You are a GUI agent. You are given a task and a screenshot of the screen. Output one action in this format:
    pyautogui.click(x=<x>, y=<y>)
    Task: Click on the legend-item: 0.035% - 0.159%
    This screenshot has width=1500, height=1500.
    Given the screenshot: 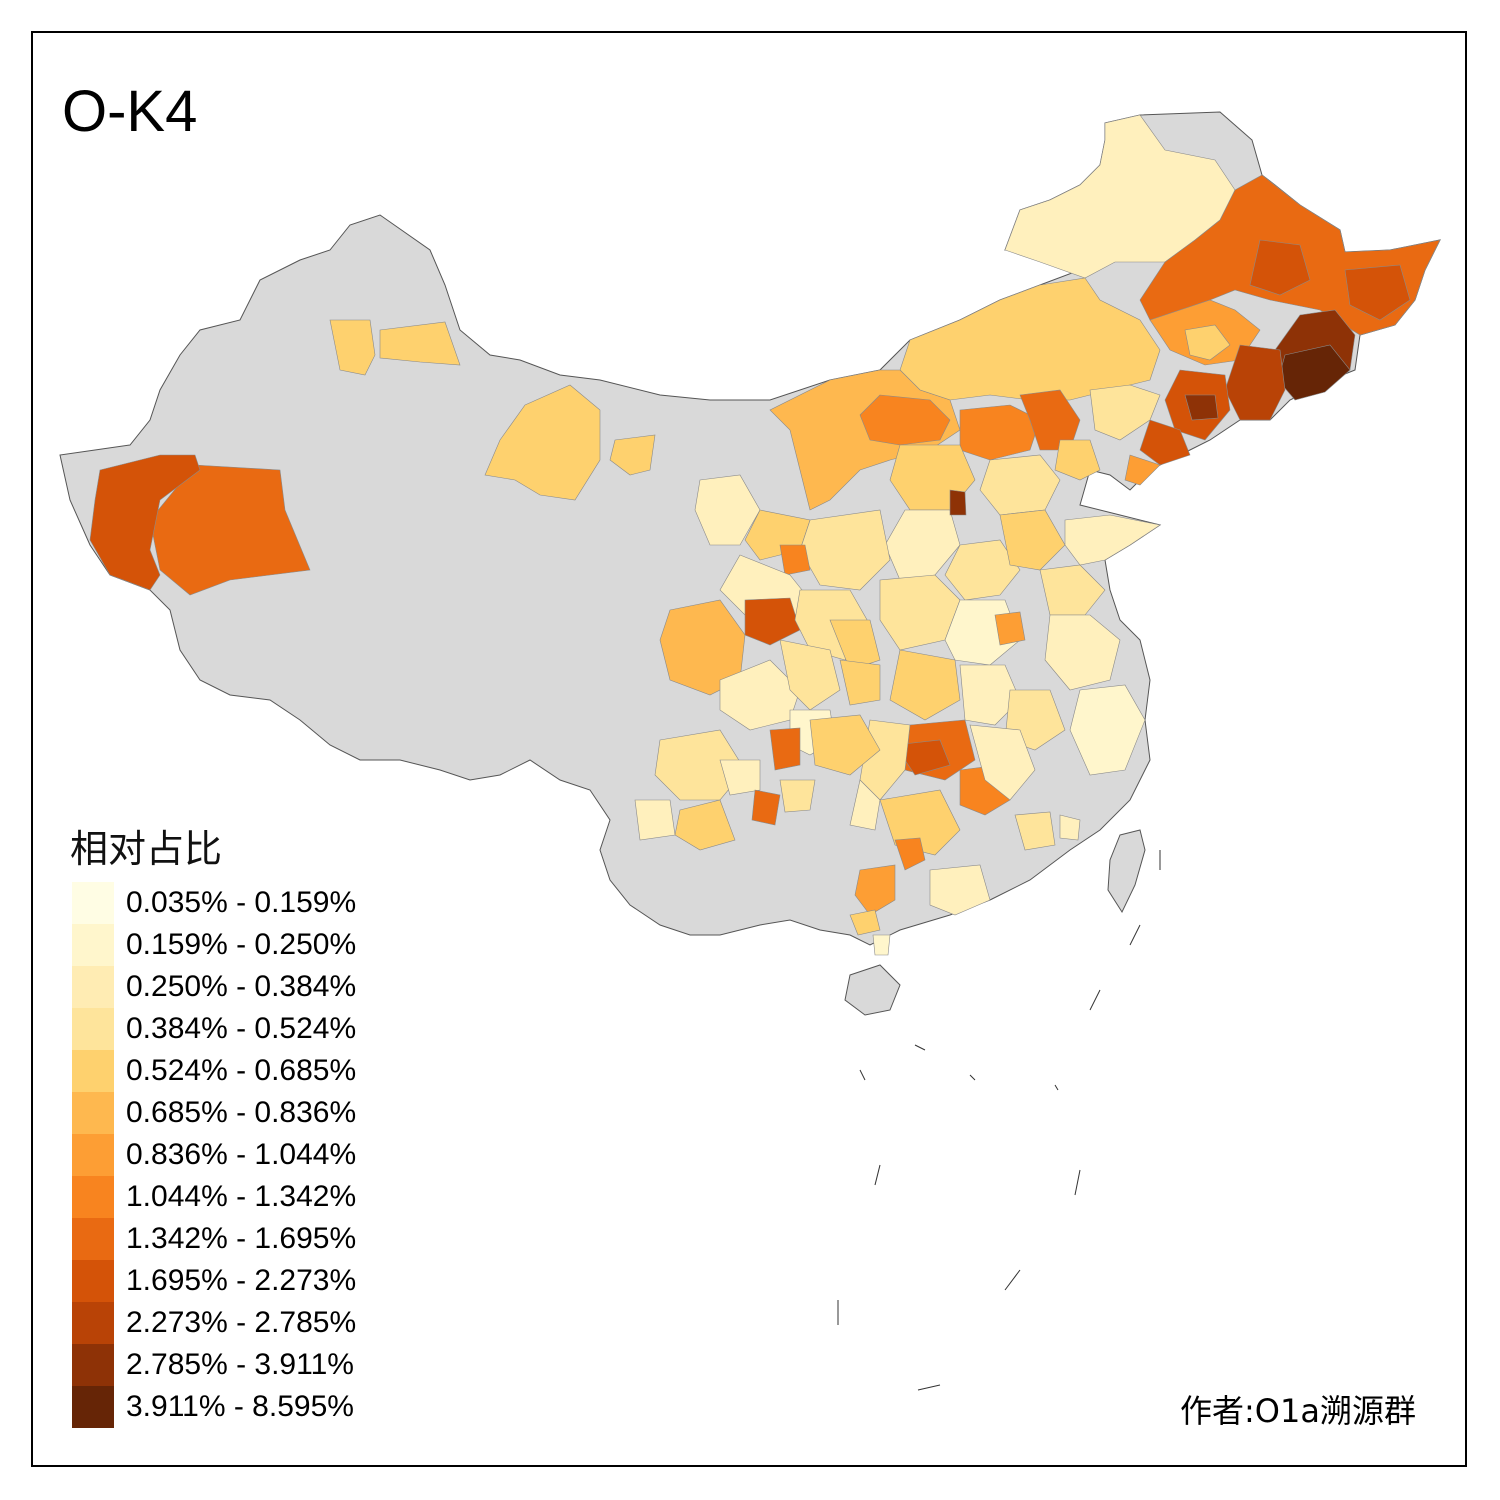 What is the action you would take?
    pyautogui.click(x=252, y=903)
    